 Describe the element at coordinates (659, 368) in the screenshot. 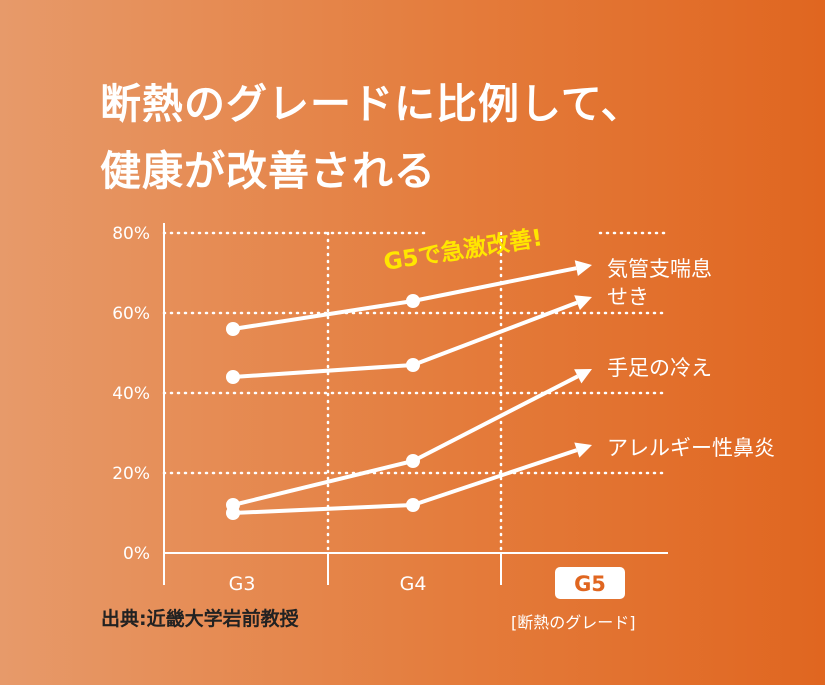

I see `series-label: 手足の冷え` at that location.